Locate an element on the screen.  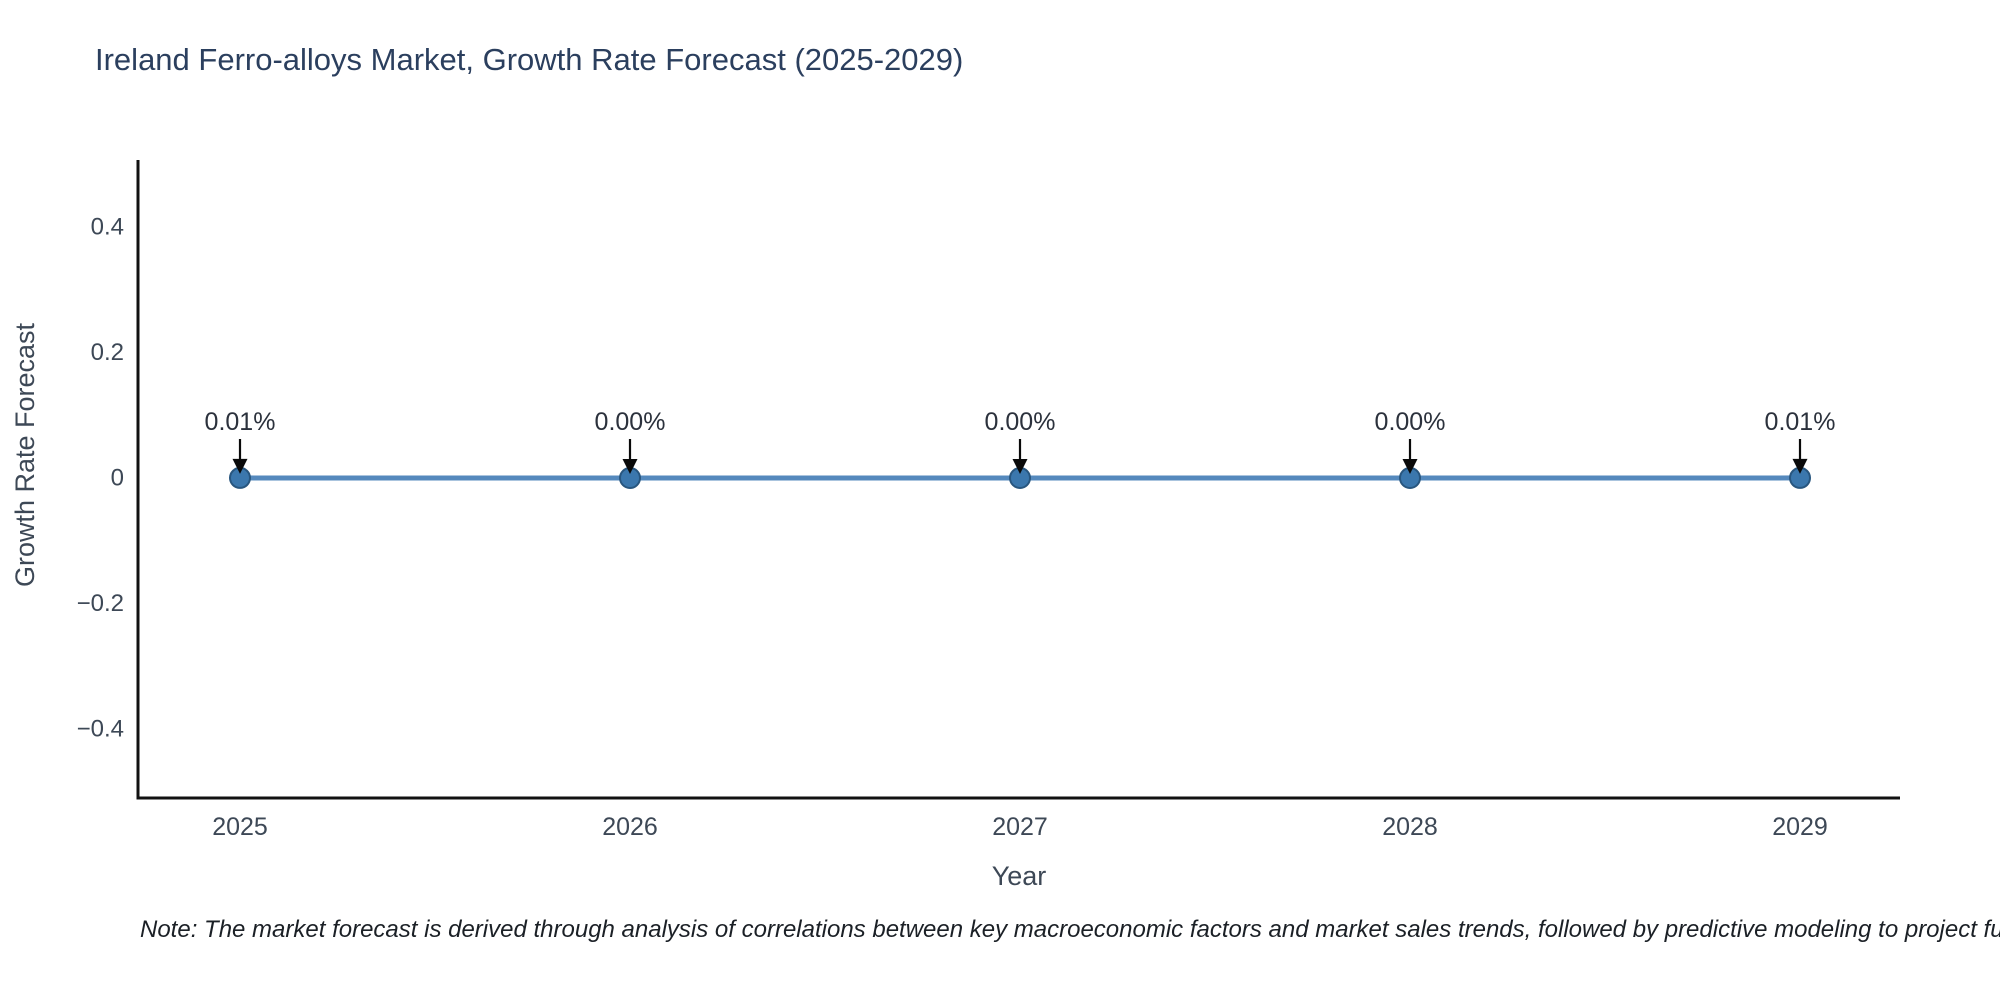
y-tick-label: 0.2 is located at coordinates (107, 352).